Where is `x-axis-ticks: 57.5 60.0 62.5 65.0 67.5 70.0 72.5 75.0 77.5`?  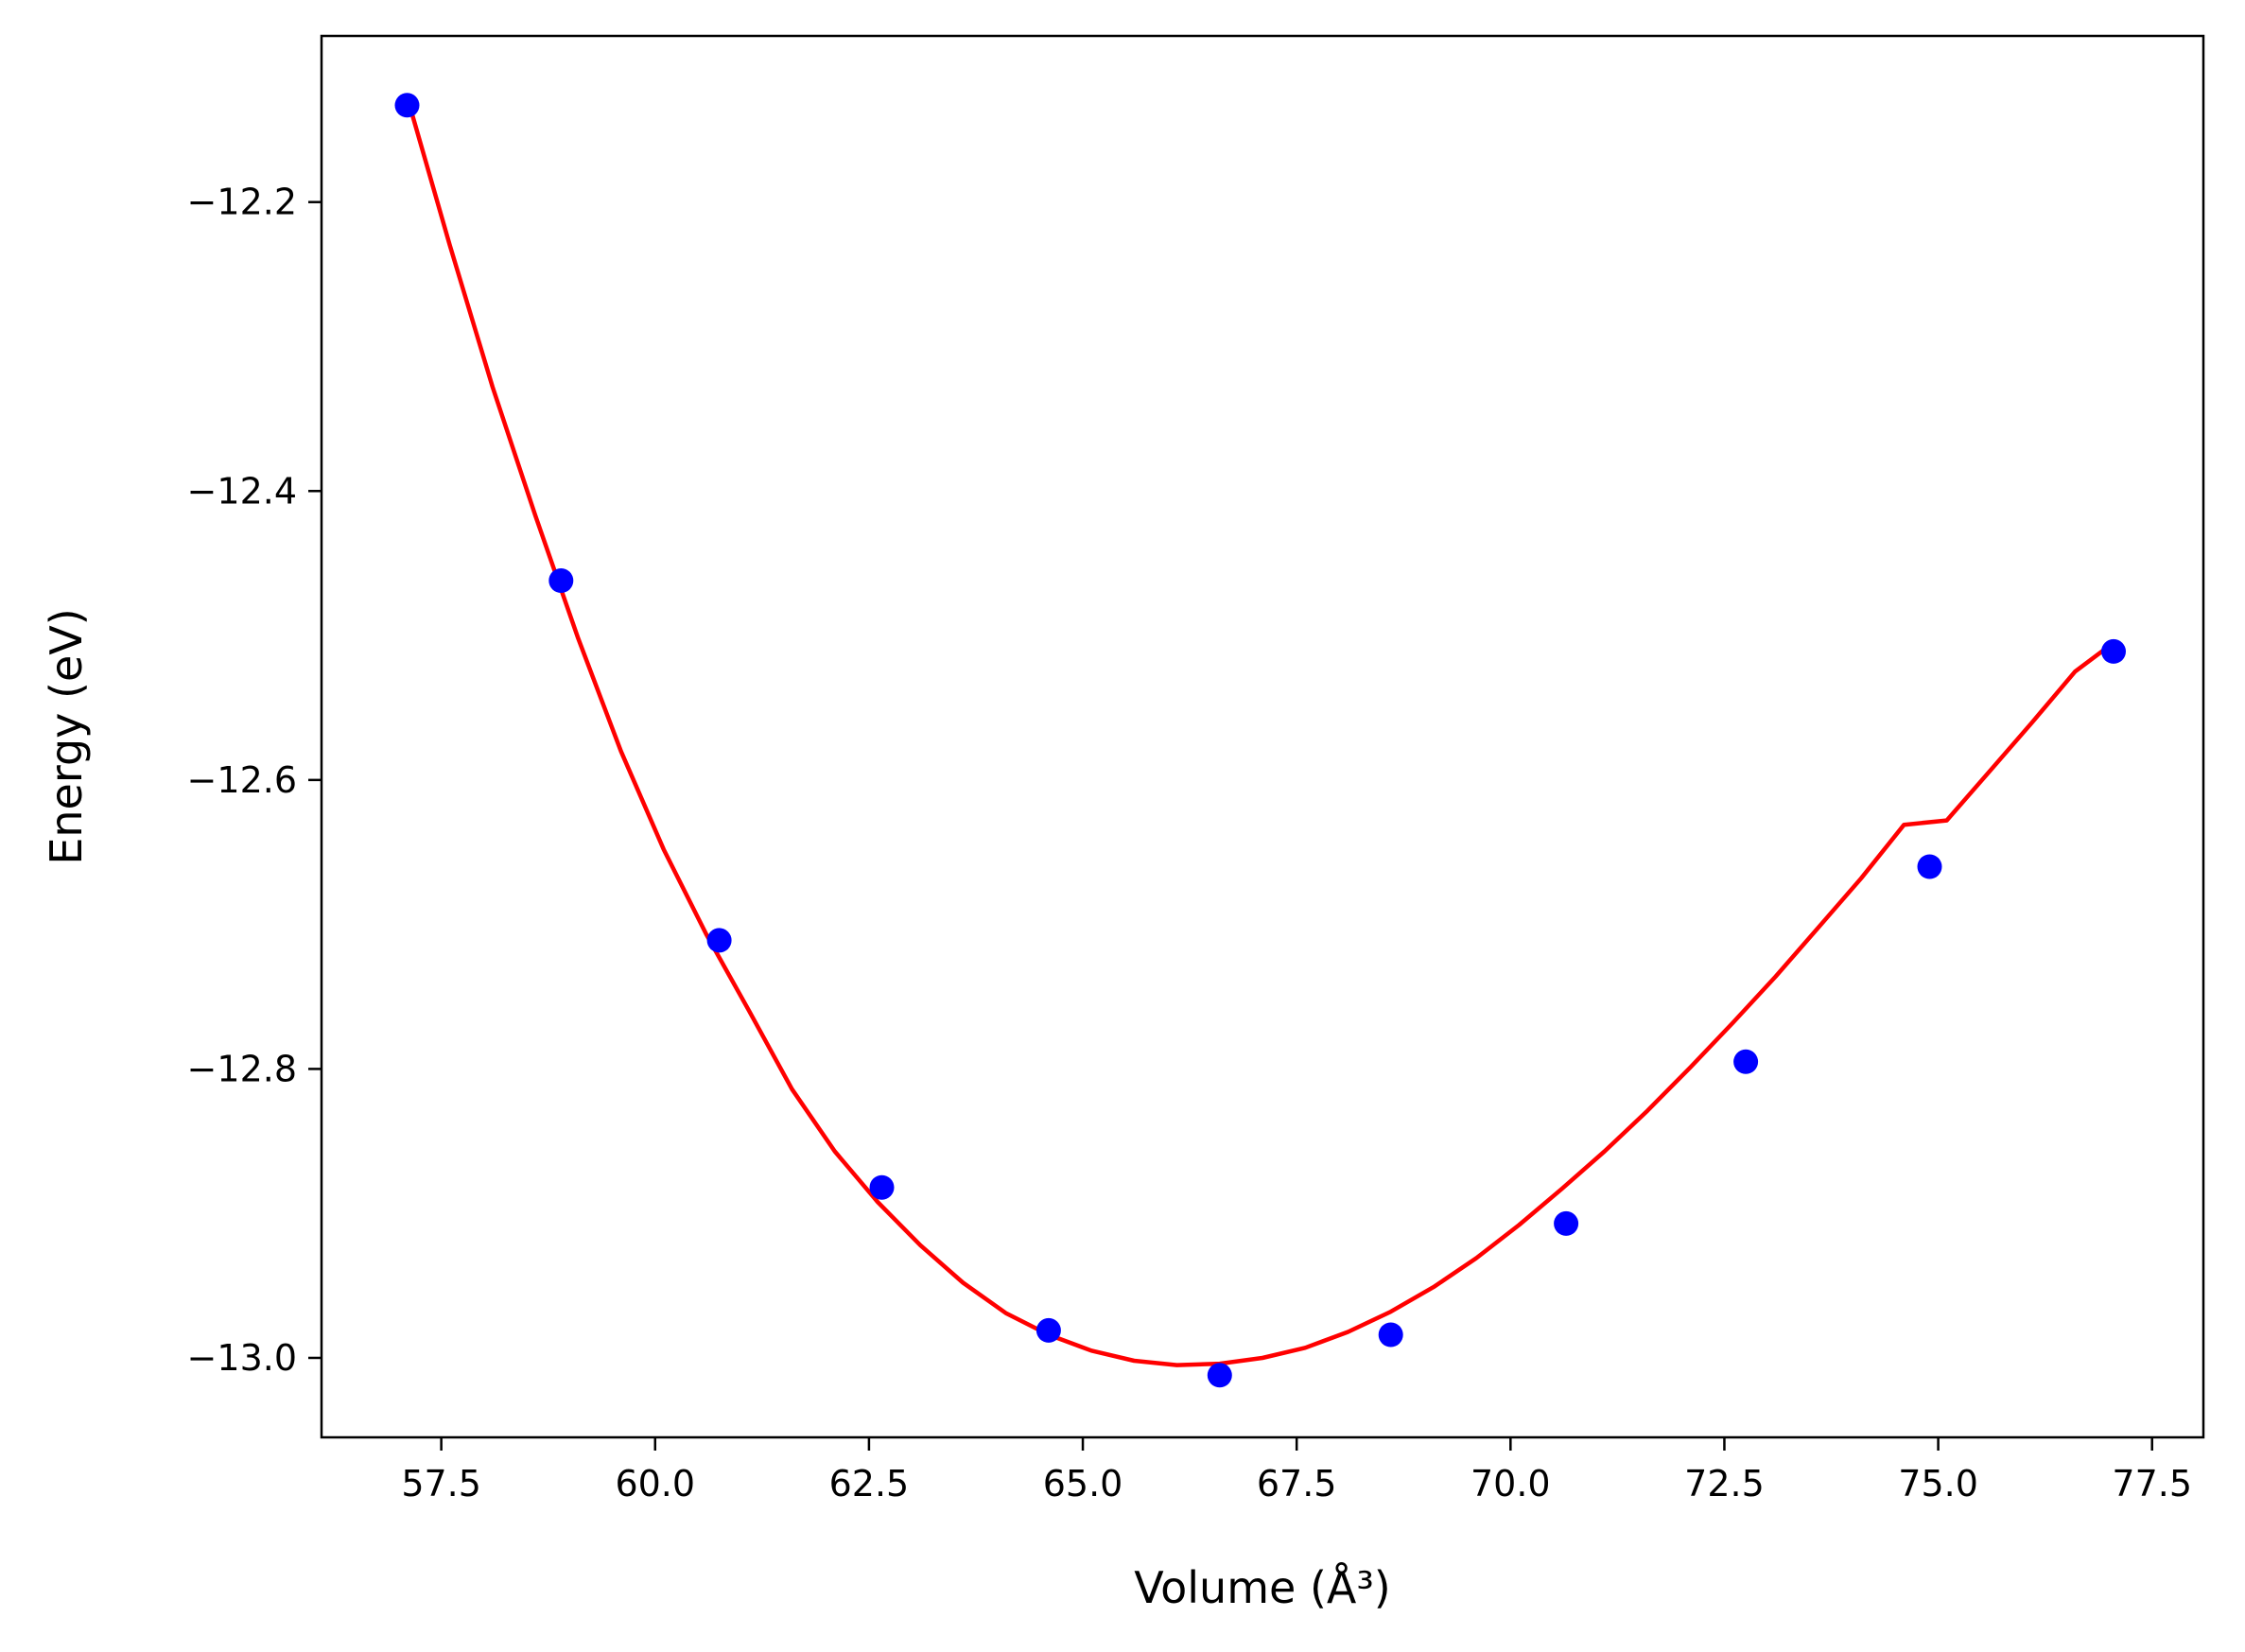 x-axis-ticks: 57.5 60.0 62.5 65.0 67.5 70.0 72.5 75.0 77.5 is located at coordinates (1297, 1471).